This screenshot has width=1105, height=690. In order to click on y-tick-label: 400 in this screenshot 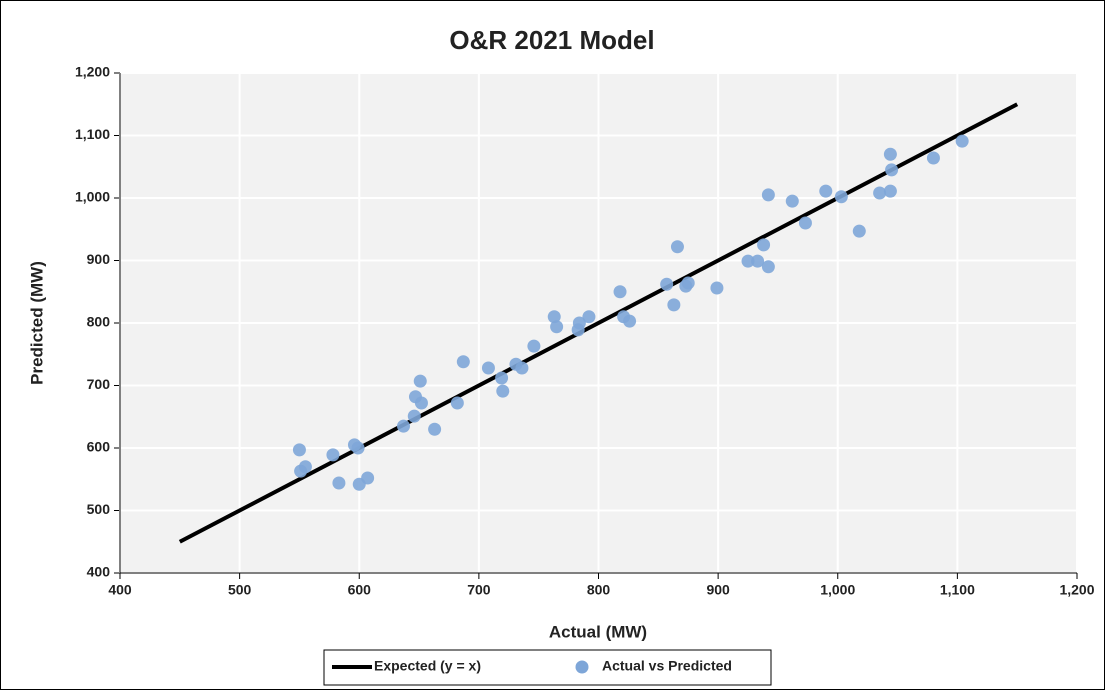, I will do `click(99, 572)`.